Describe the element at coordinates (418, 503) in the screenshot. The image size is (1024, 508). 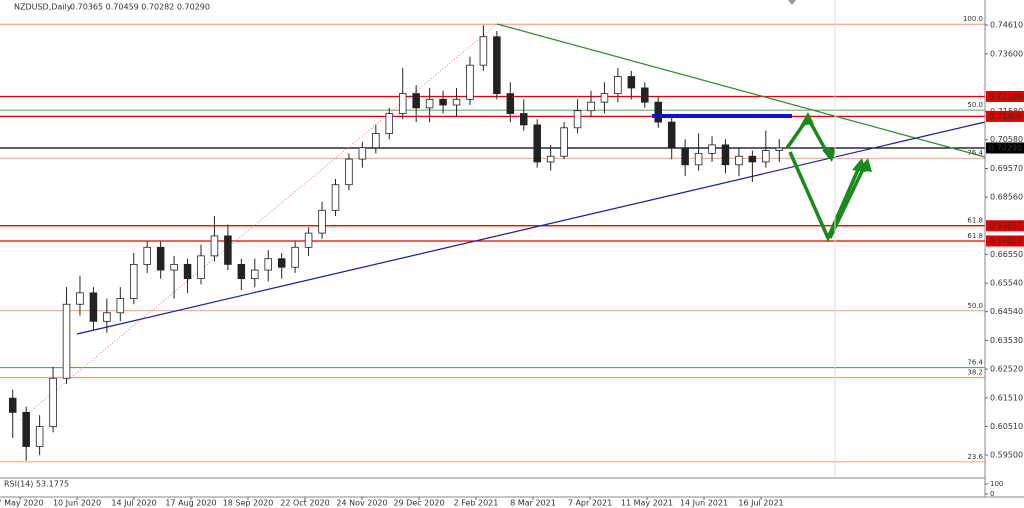
I see `x-tick-label: 29 Dec 2020` at that location.